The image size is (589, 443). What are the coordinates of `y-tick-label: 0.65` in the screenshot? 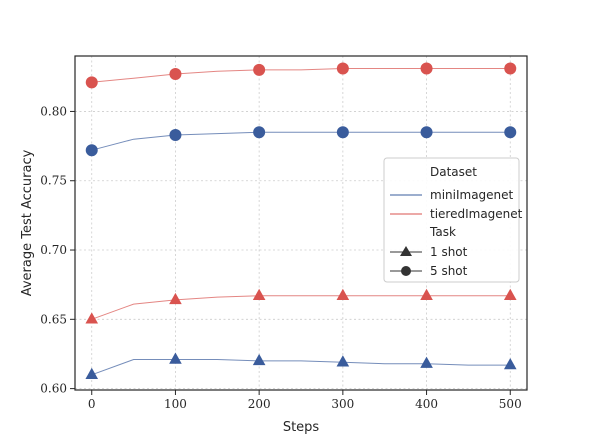 It's located at (53, 319).